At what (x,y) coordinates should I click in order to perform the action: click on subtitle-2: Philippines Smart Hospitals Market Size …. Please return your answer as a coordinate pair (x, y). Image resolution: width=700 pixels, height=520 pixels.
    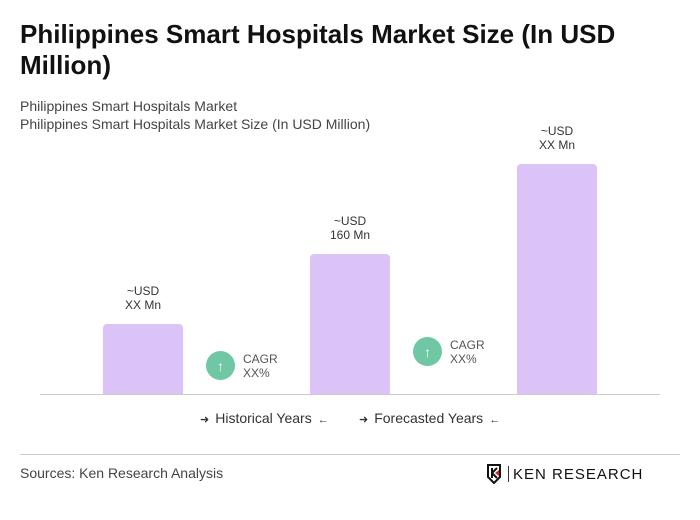
    Looking at the image, I should click on (195, 124).